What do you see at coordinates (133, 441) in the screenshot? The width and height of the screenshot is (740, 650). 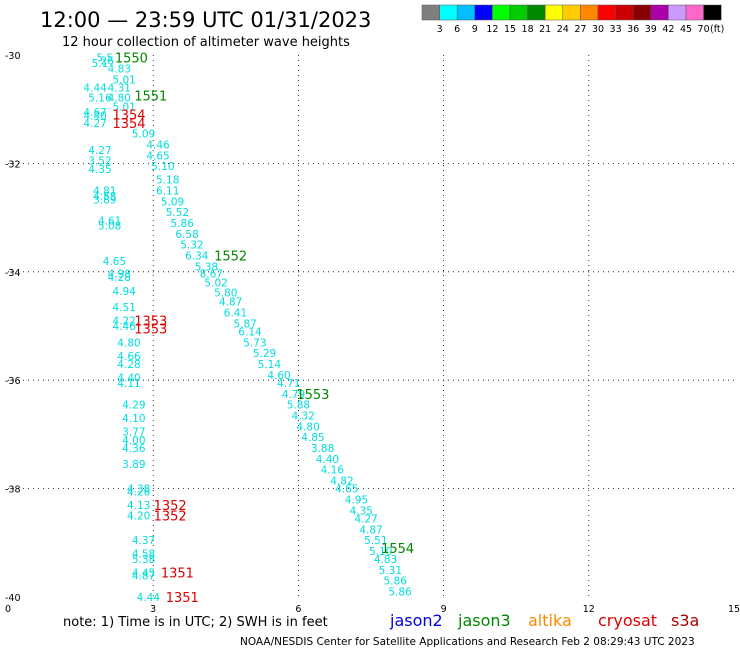 I see `swh-value: 4.00` at bounding box center [133, 441].